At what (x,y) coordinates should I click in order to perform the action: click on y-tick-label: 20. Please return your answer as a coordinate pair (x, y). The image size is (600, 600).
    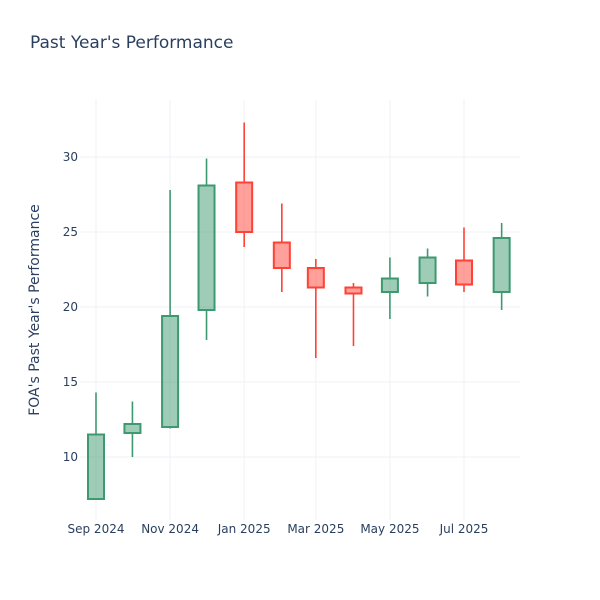
    Looking at the image, I should click on (70, 307).